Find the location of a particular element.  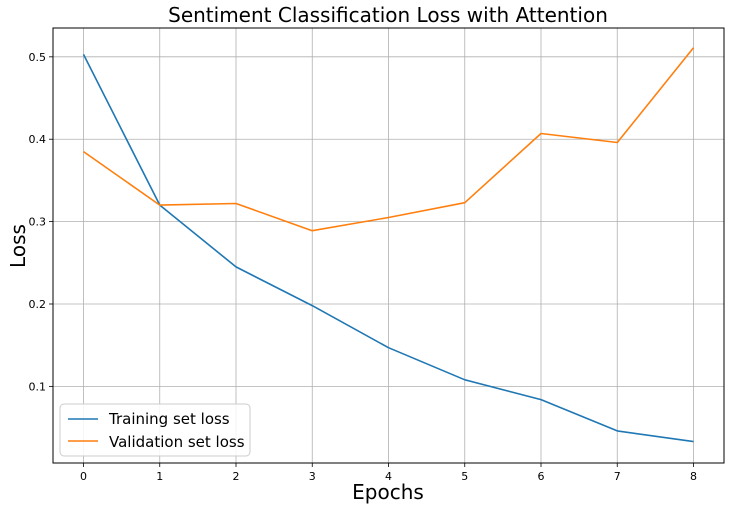

legend: Training set loss Validation set loss is located at coordinates (155, 430).